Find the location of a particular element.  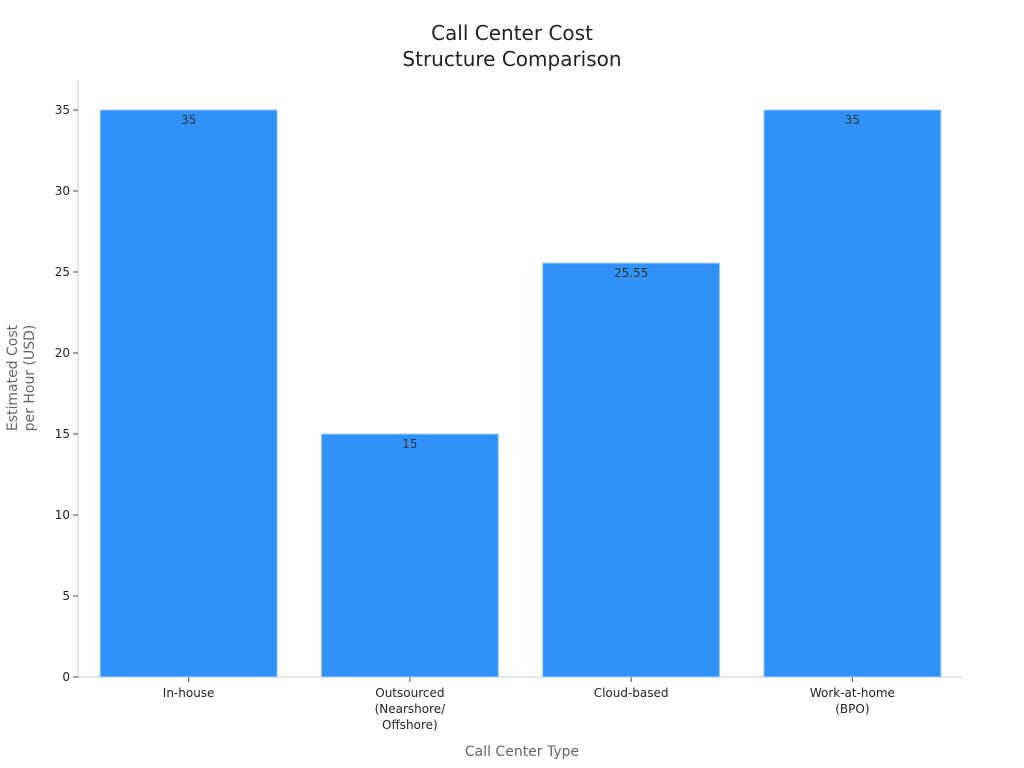

x-tick-label: Cloud-based is located at coordinates (631, 693).